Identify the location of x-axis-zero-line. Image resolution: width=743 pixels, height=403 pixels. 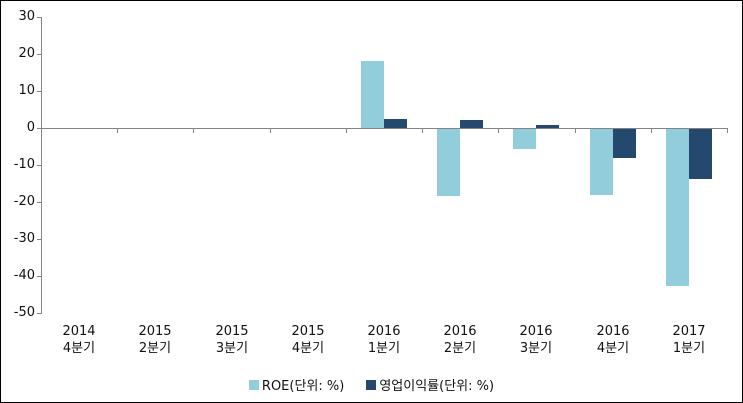
(384, 128).